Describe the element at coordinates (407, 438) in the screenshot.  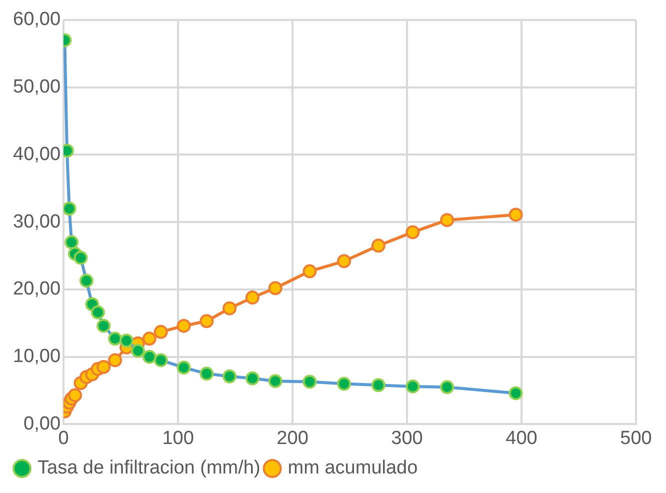
I see `x-tick-label: 300` at that location.